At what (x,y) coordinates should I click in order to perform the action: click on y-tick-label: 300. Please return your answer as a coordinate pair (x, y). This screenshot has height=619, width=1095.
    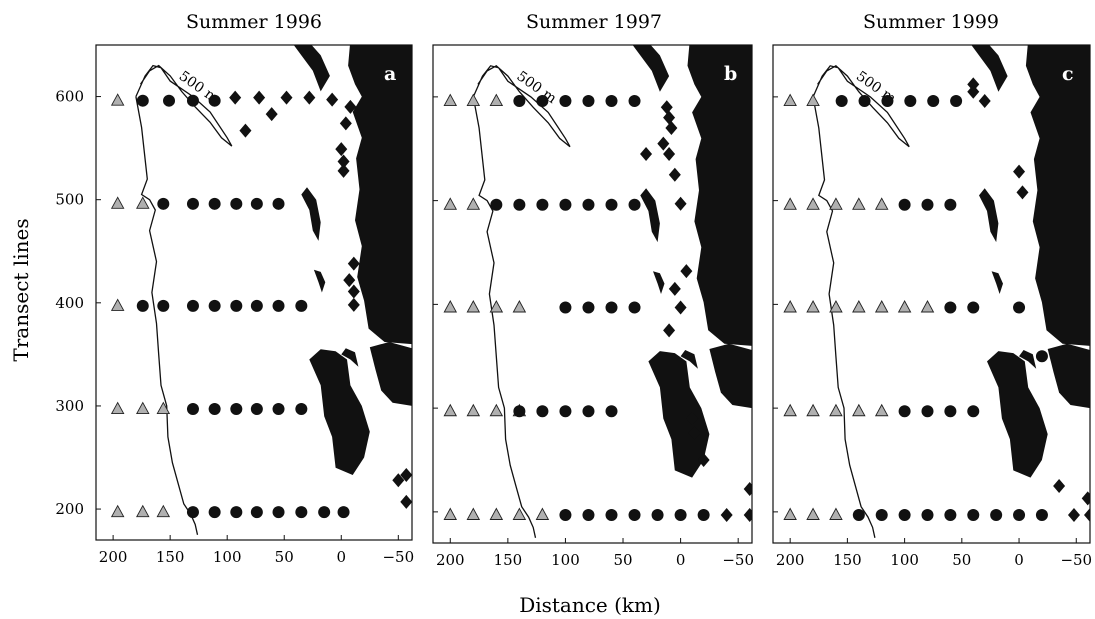
    Looking at the image, I should click on (69, 406).